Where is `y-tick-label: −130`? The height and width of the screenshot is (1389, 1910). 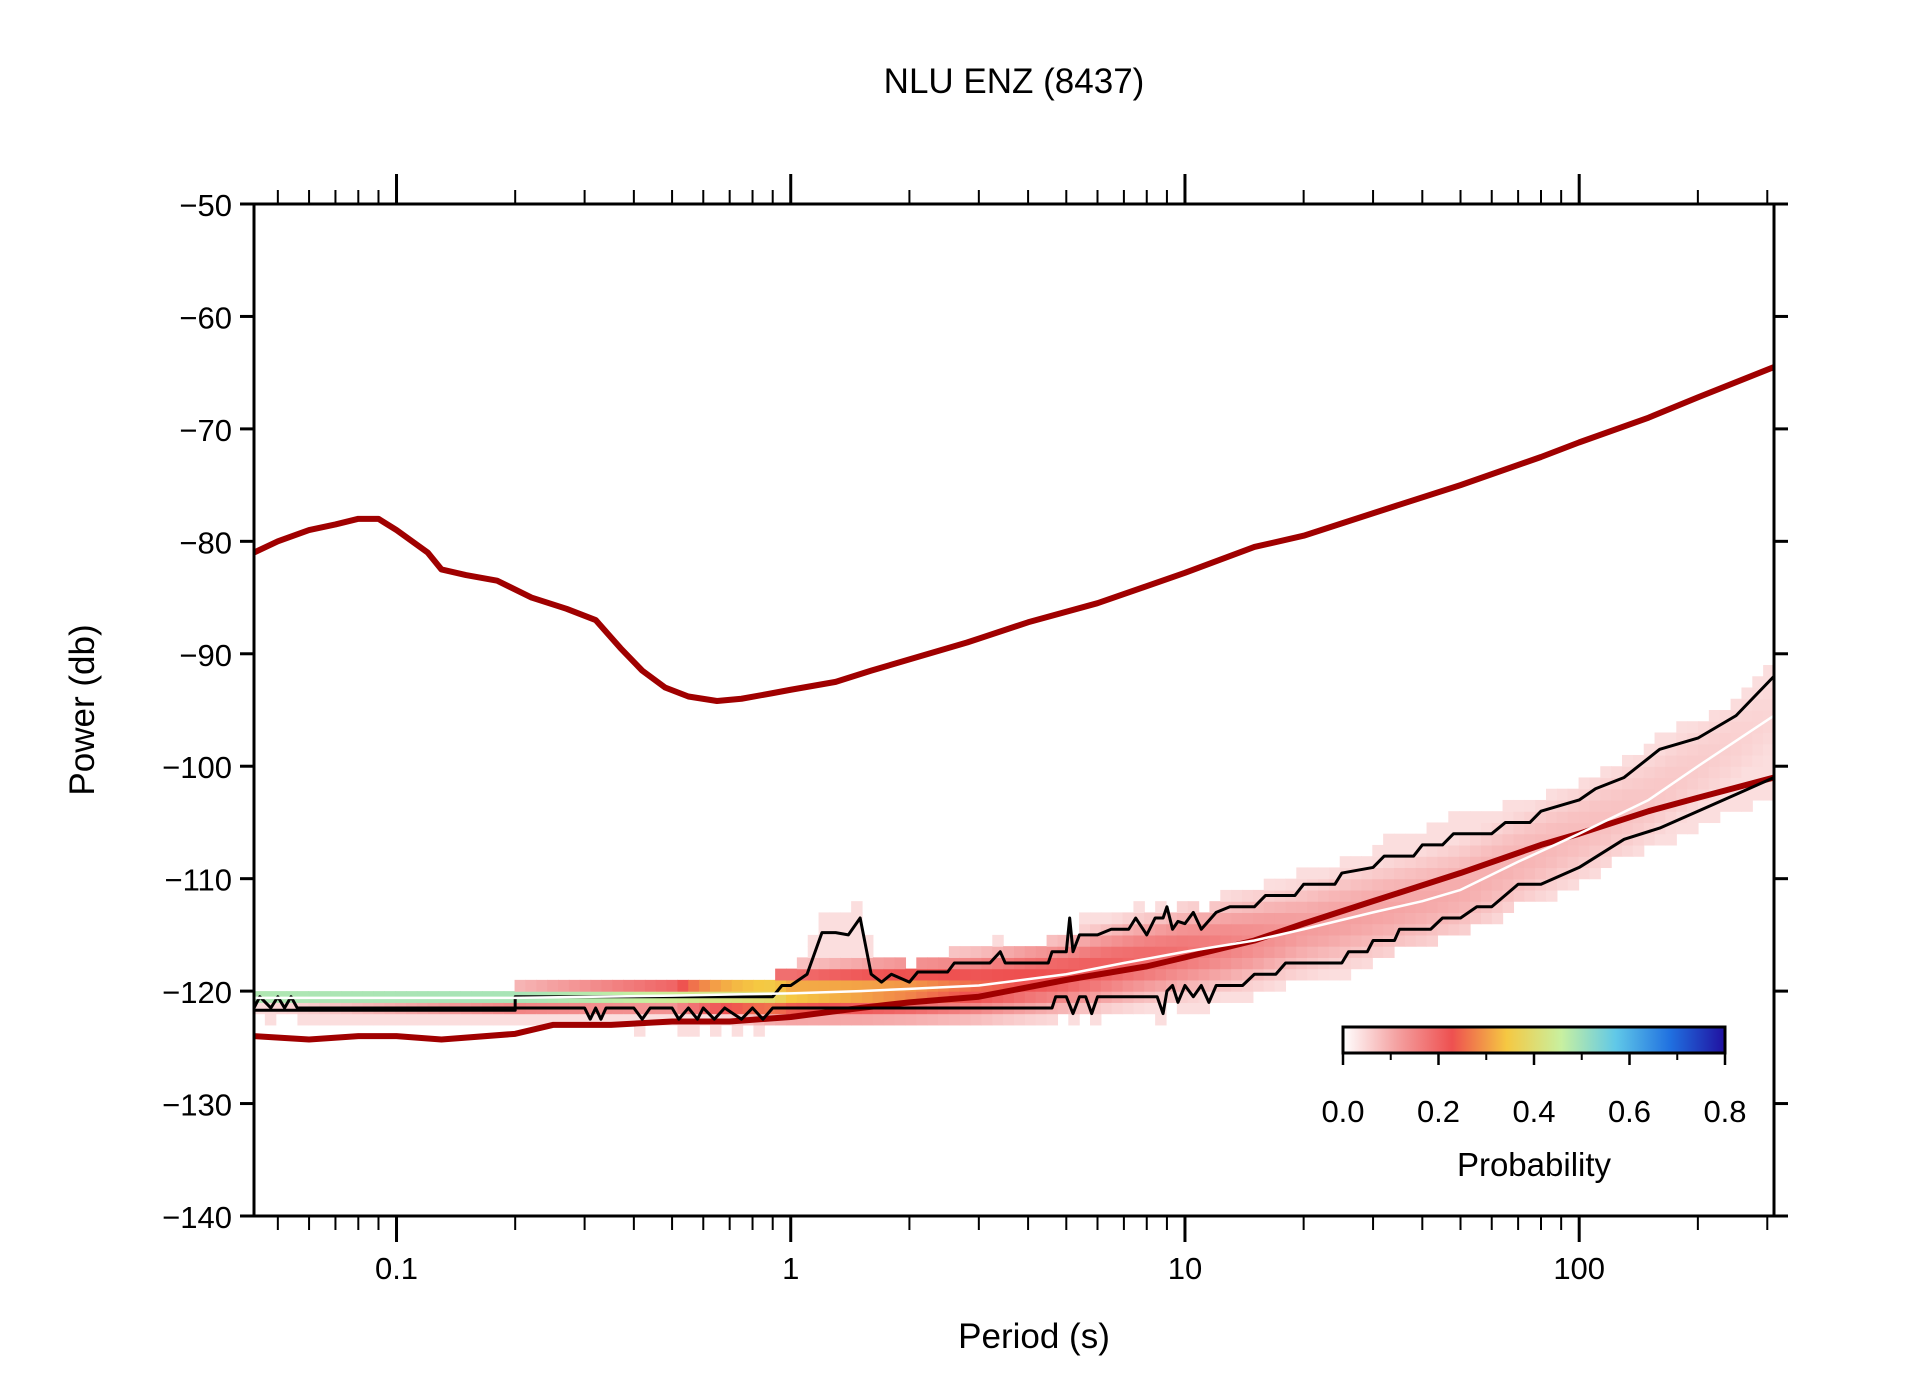
y-tick-label: −130 is located at coordinates (197, 1105).